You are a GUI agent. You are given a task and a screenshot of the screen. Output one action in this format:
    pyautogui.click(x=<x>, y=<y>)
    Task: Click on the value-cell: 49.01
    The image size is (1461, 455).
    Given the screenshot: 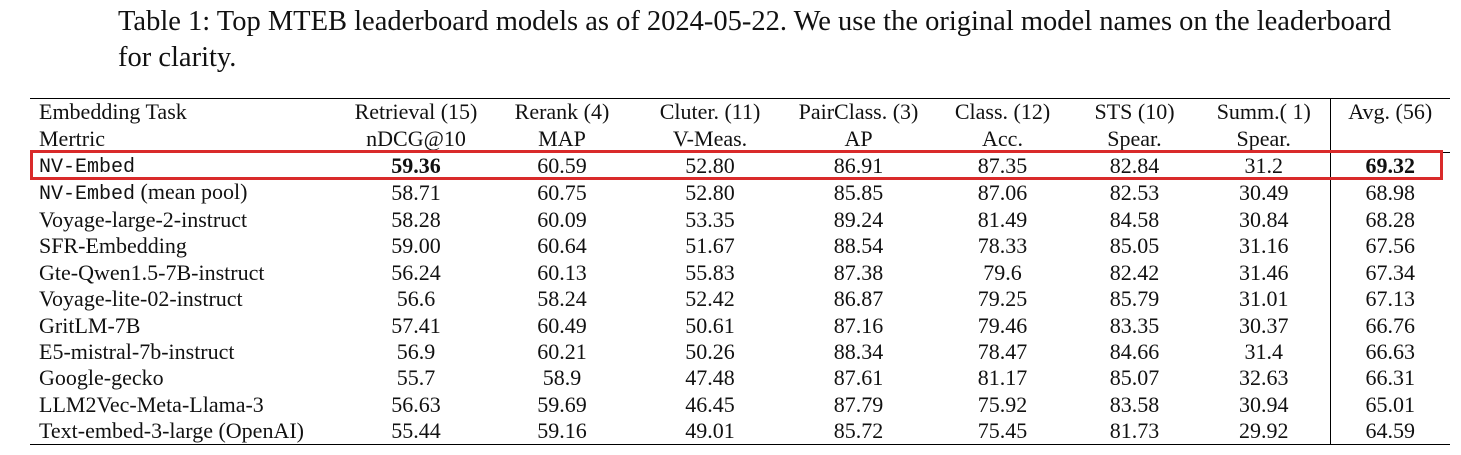 What is the action you would take?
    pyautogui.click(x=710, y=431)
    